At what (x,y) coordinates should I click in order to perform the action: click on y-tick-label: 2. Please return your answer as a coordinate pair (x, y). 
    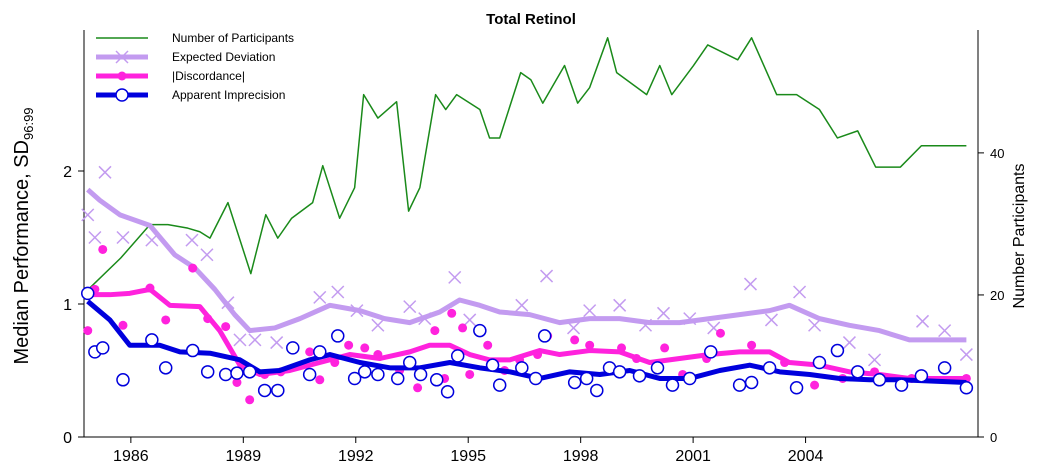
    Looking at the image, I should click on (67, 172).